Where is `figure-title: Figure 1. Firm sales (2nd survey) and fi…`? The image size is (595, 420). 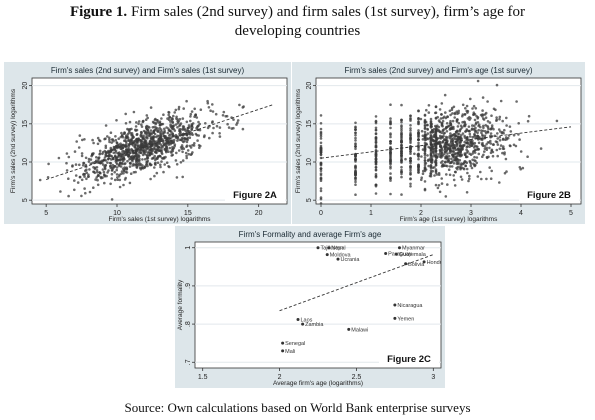
figure-title: Figure 1. Firm sales (2nd survey) and fi… is located at coordinates (297, 22).